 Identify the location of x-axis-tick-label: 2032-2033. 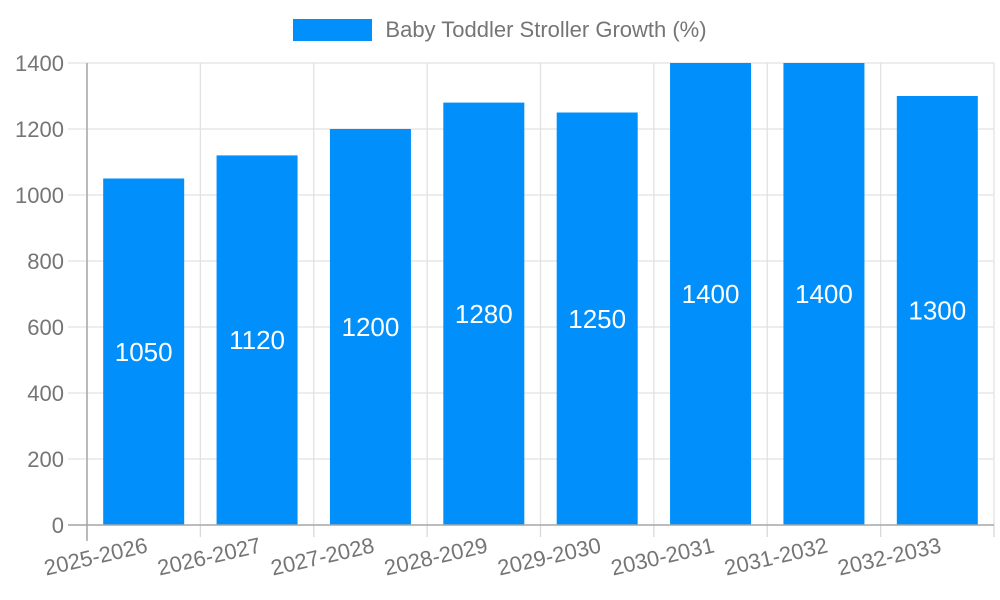
(889, 557).